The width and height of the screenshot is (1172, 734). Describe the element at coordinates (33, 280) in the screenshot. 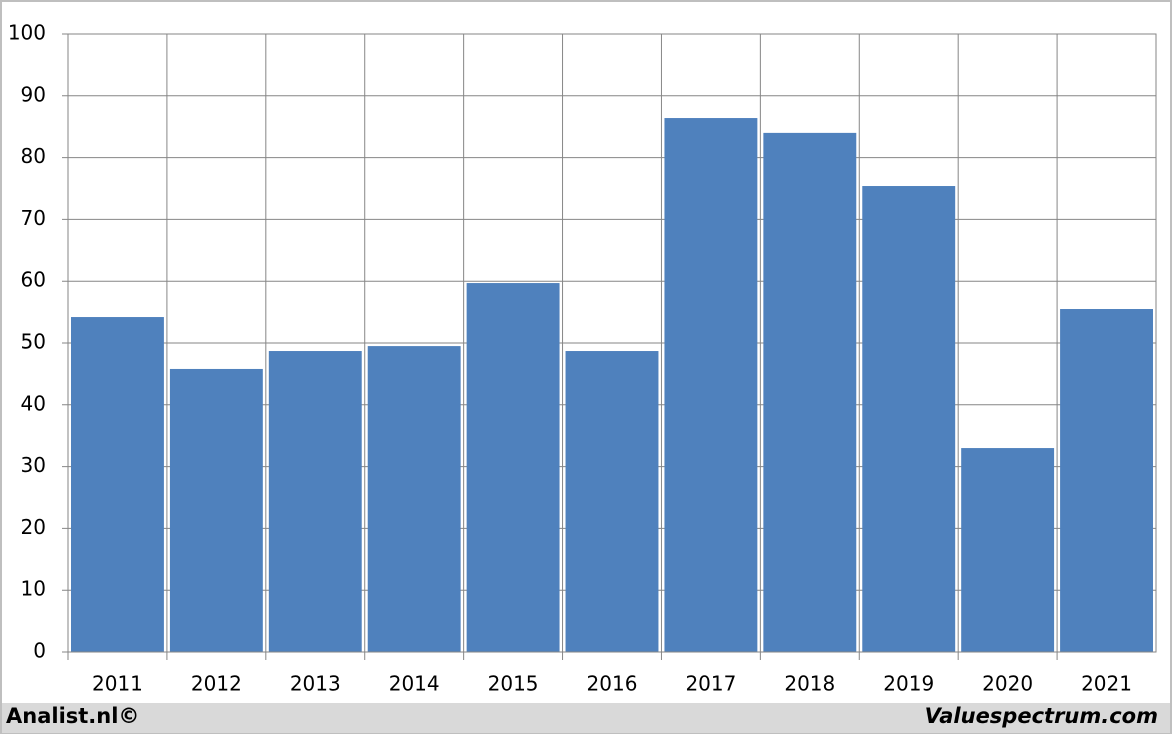

I see `y-tick-label: 60` at that location.